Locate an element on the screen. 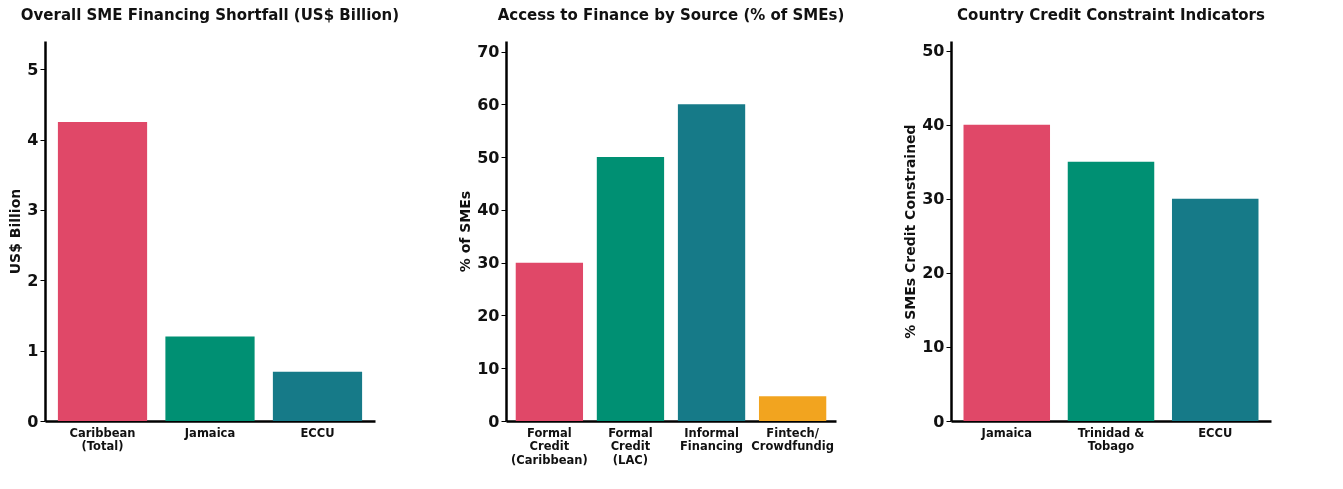 The width and height of the screenshot is (1343, 489). x-tick-label: Formal Credit (LAC) is located at coordinates (630, 446).